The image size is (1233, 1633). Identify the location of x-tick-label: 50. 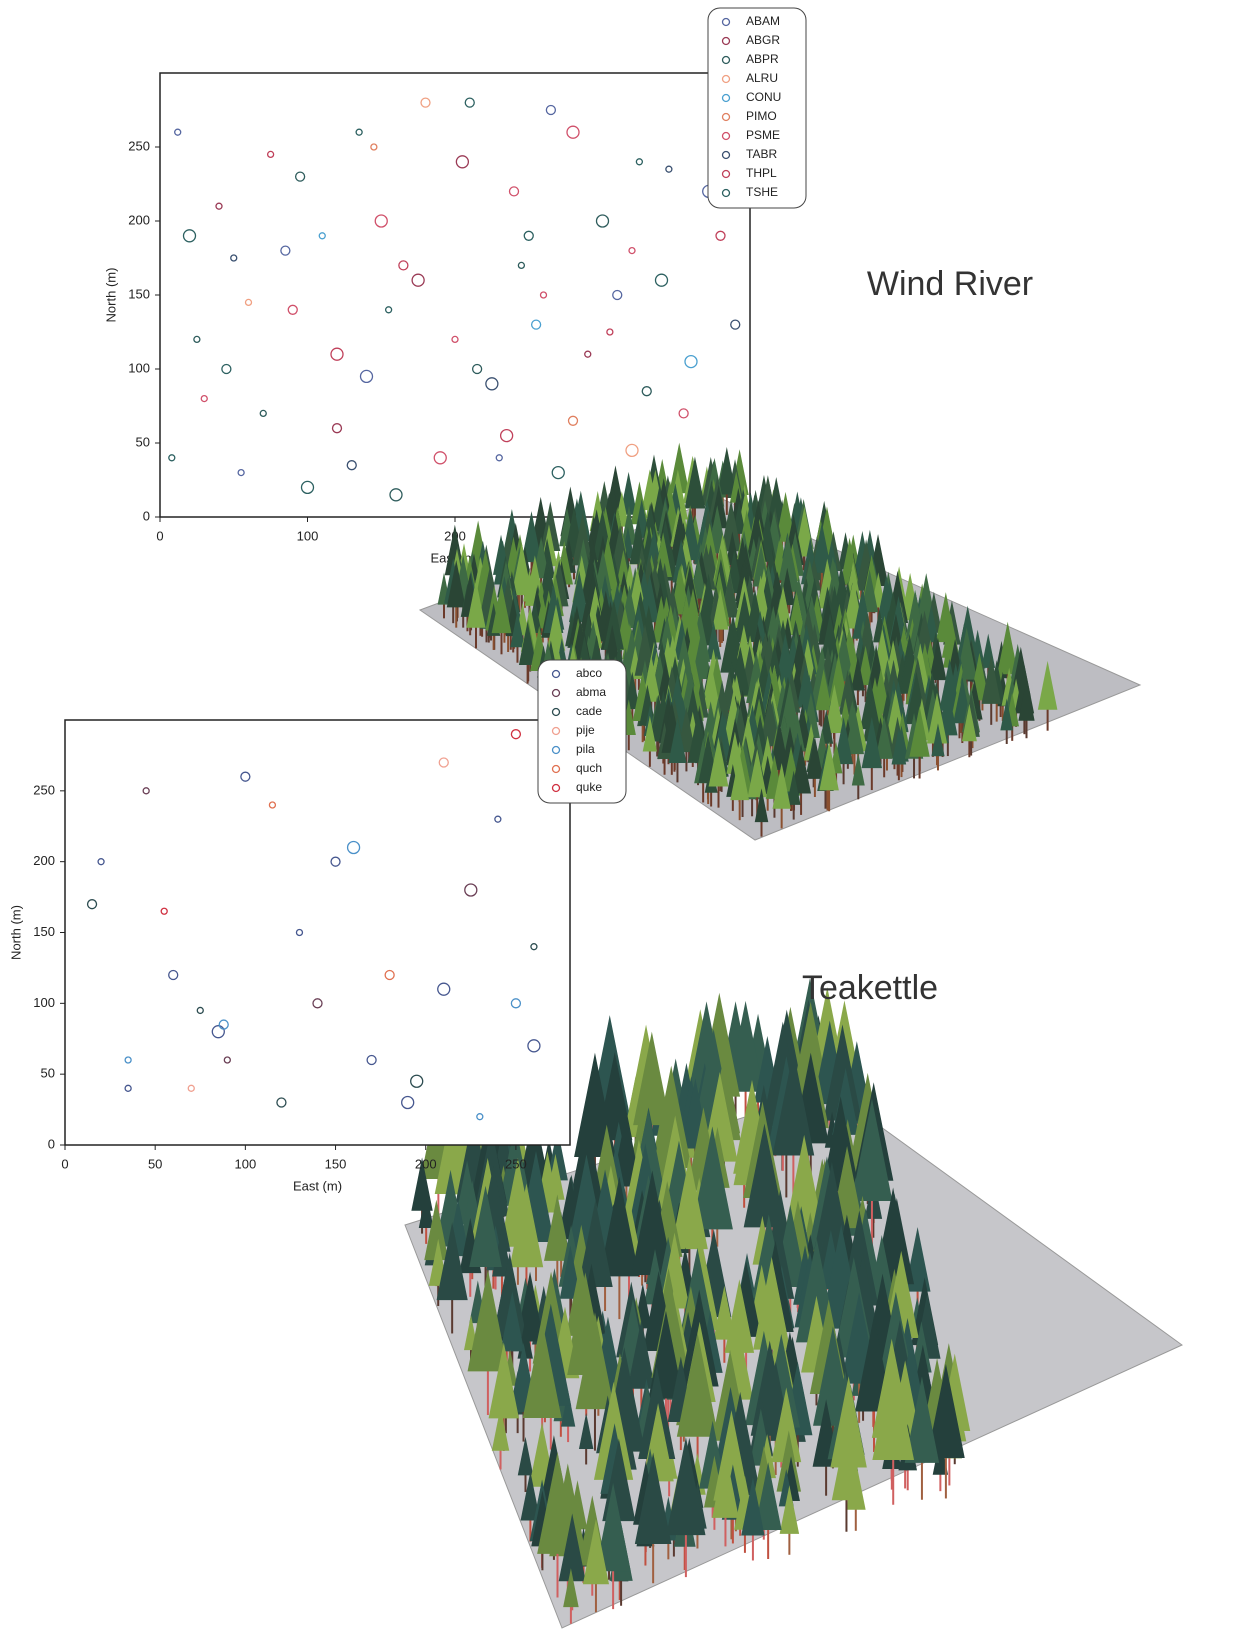
(155, 1163).